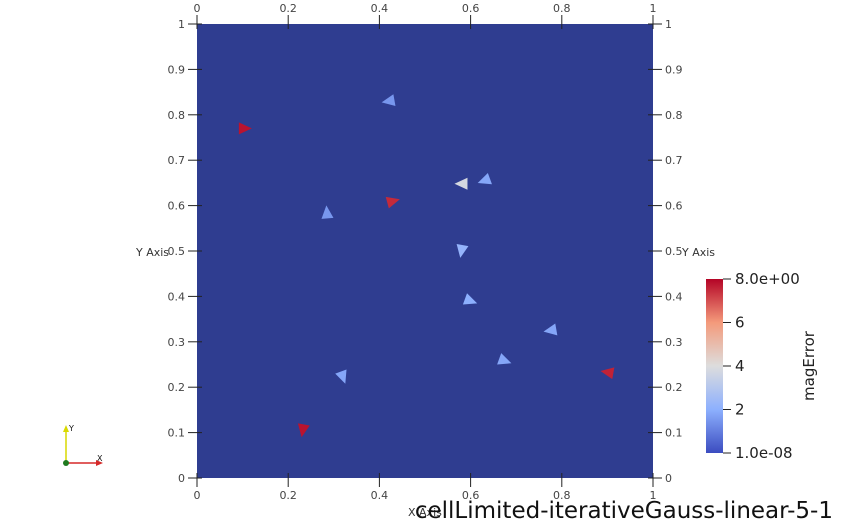 Image resolution: width=844 pixels, height=530 pixels. I want to click on y-tick-label-right: 0.1, so click(674, 433).